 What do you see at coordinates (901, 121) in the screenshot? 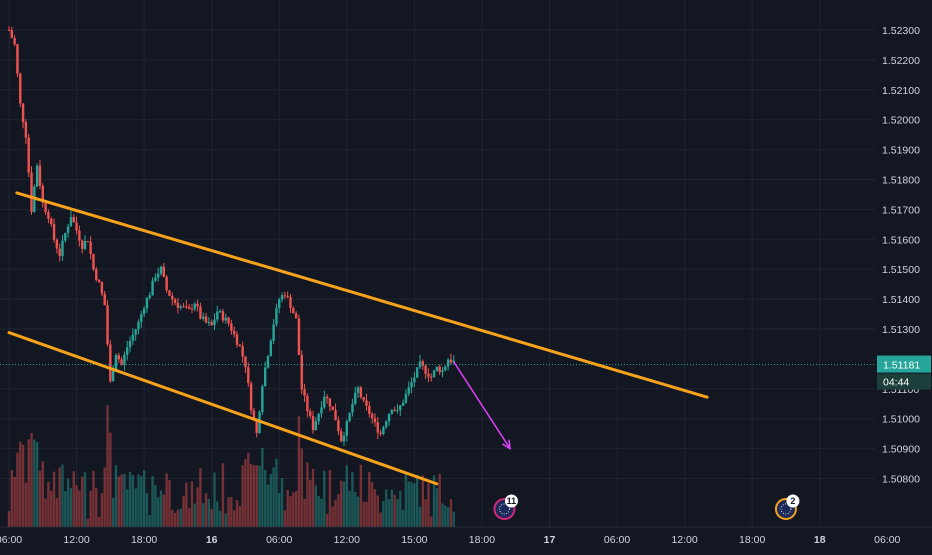
I see `price-tick-label: 1.52000` at bounding box center [901, 121].